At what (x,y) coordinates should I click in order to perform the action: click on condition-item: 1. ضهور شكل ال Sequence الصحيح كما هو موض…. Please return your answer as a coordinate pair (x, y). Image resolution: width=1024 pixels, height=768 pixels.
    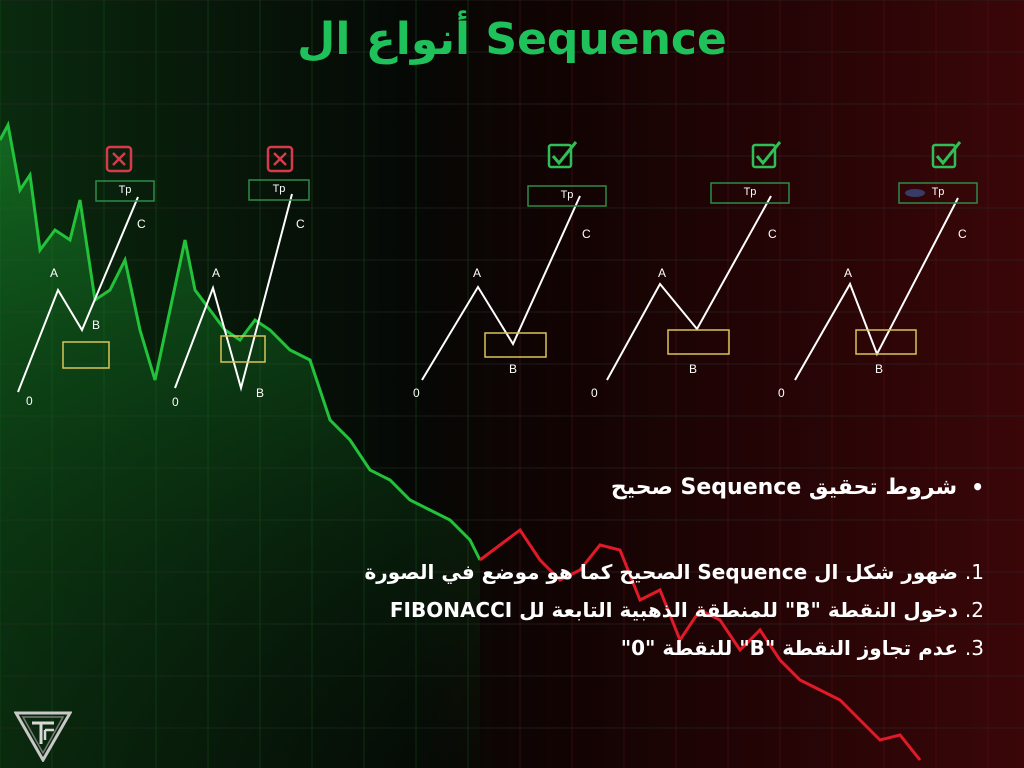
    Looking at the image, I should click on (634, 572).